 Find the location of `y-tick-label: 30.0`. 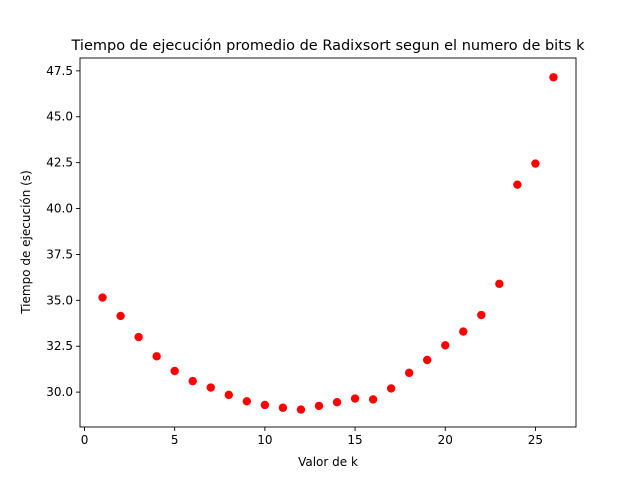

y-tick-label: 30.0 is located at coordinates (59, 392).